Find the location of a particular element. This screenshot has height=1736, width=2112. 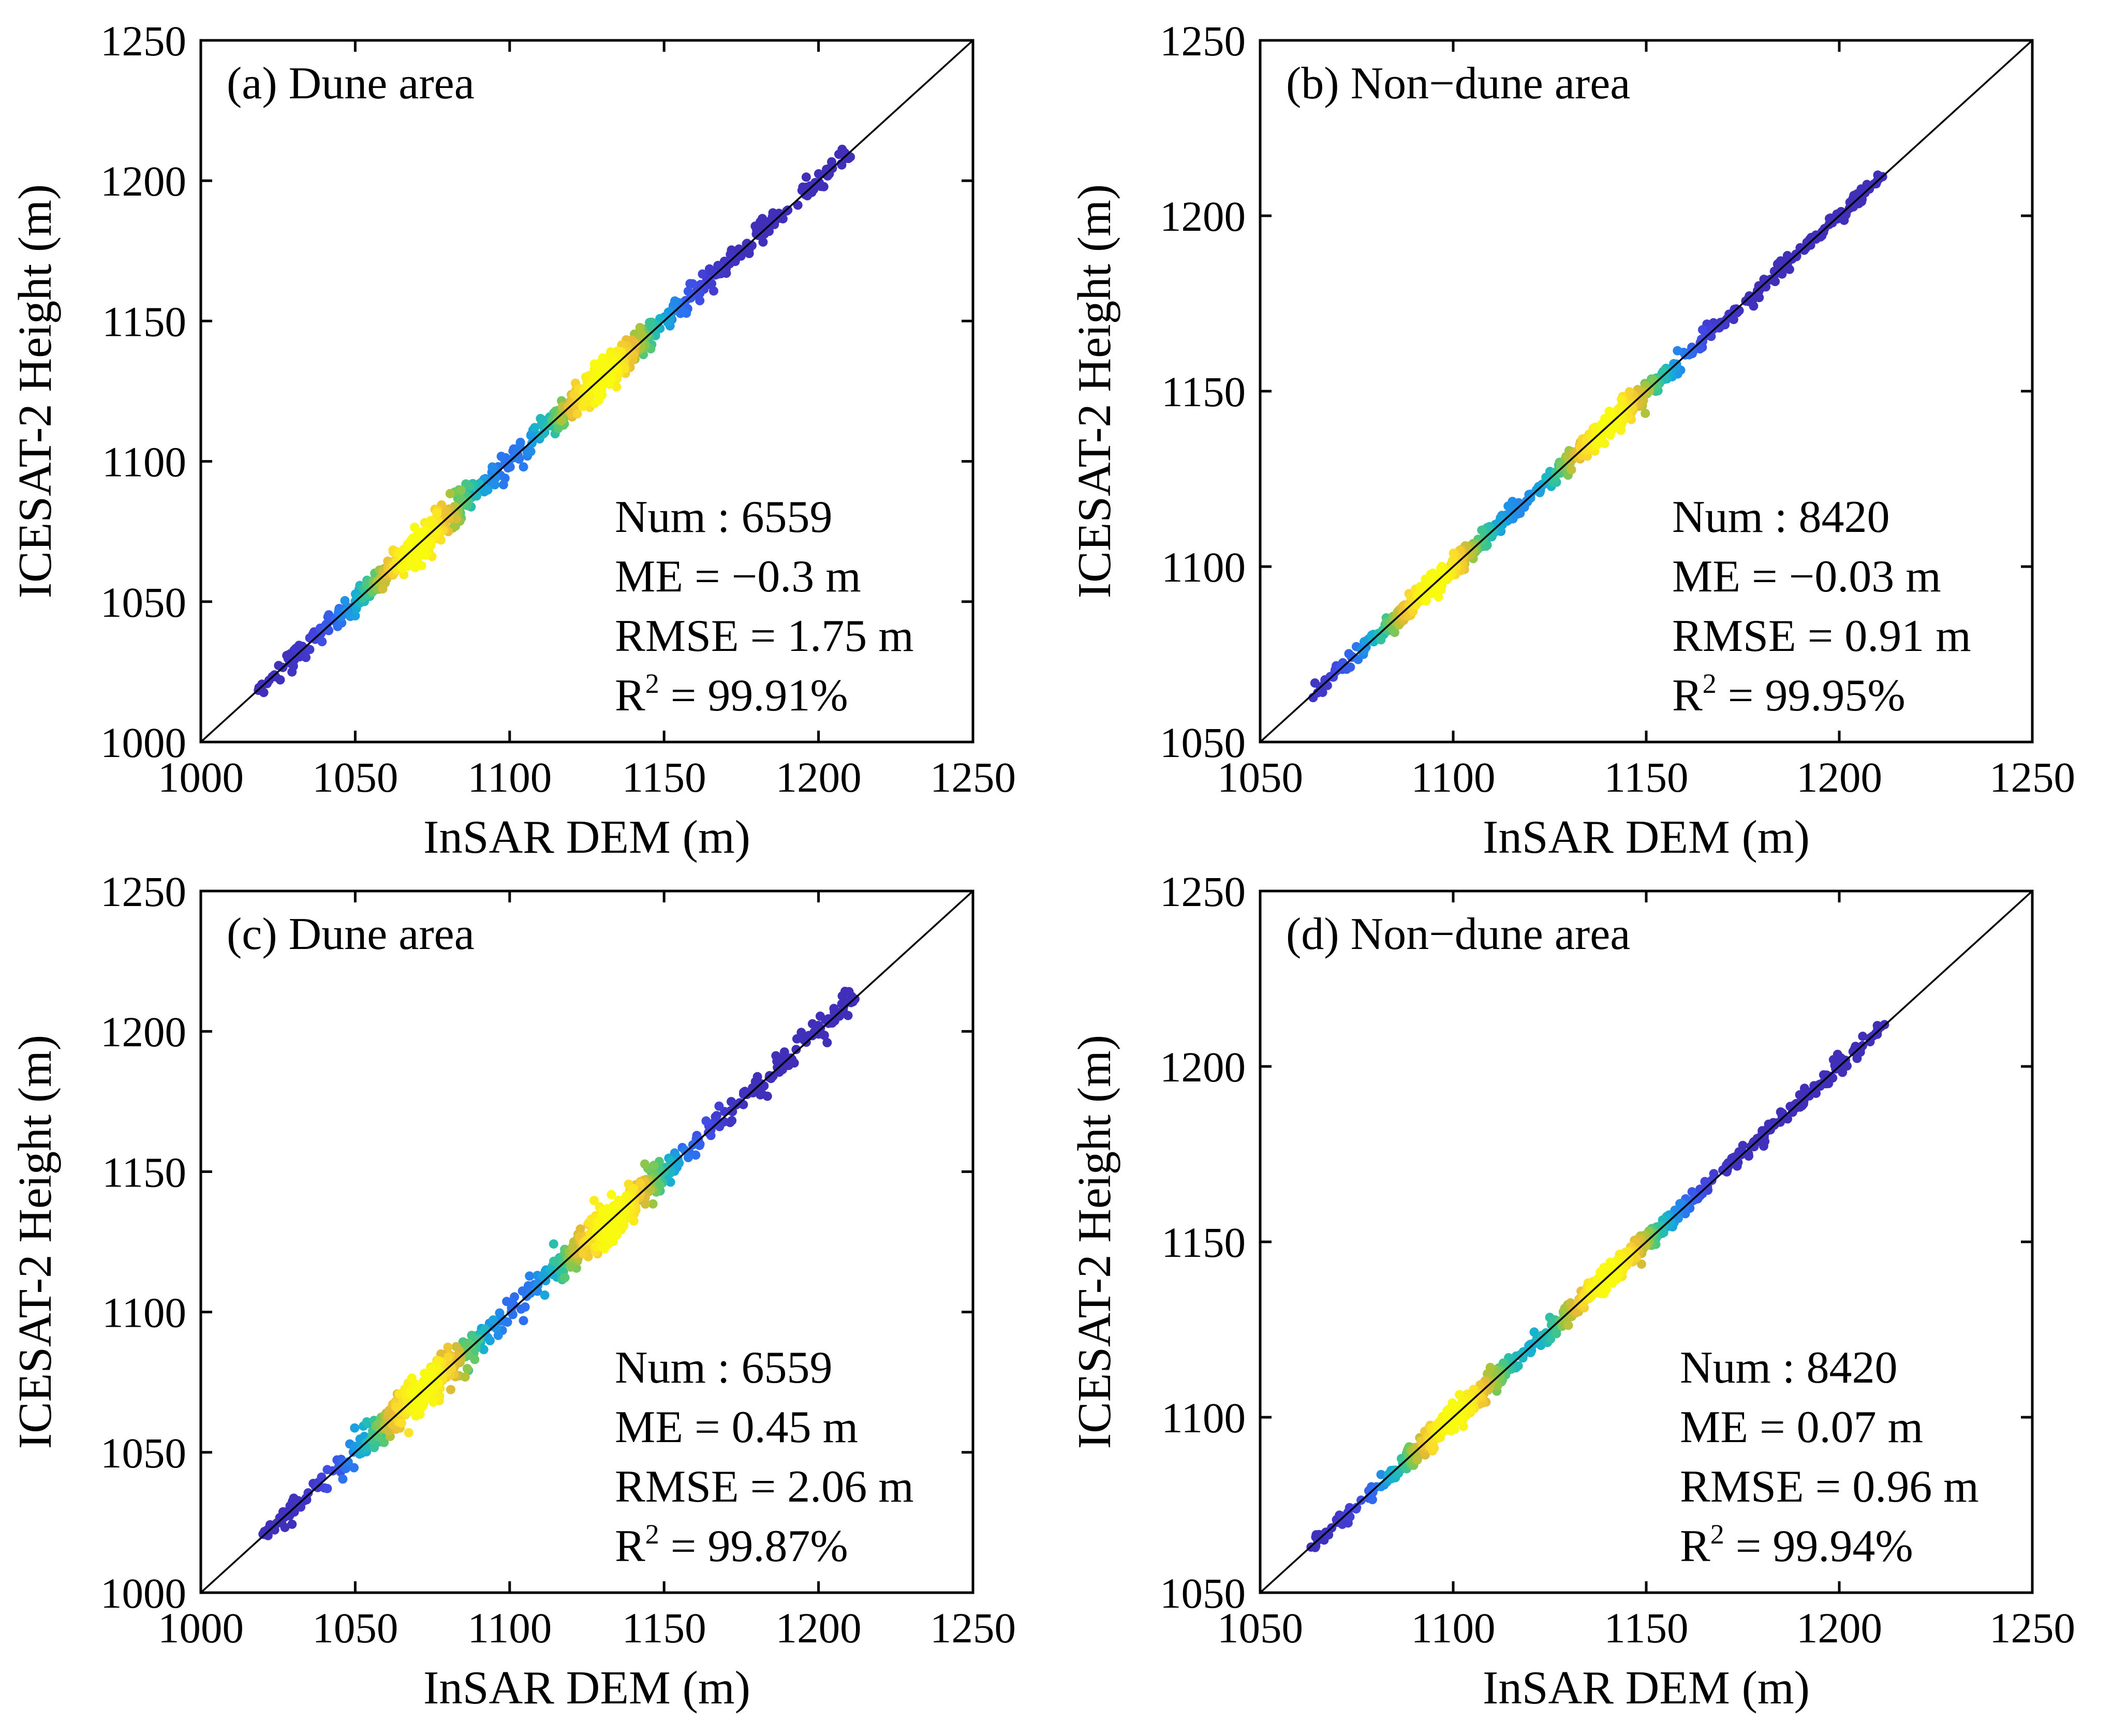

y-tick-label: 1150 is located at coordinates (144, 1172).